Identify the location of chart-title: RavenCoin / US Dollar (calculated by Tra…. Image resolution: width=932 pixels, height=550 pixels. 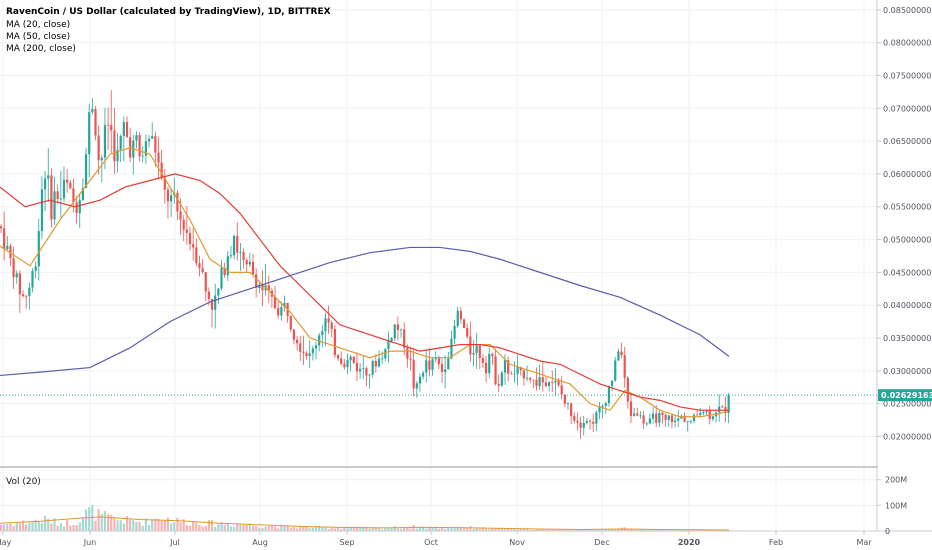
(168, 12).